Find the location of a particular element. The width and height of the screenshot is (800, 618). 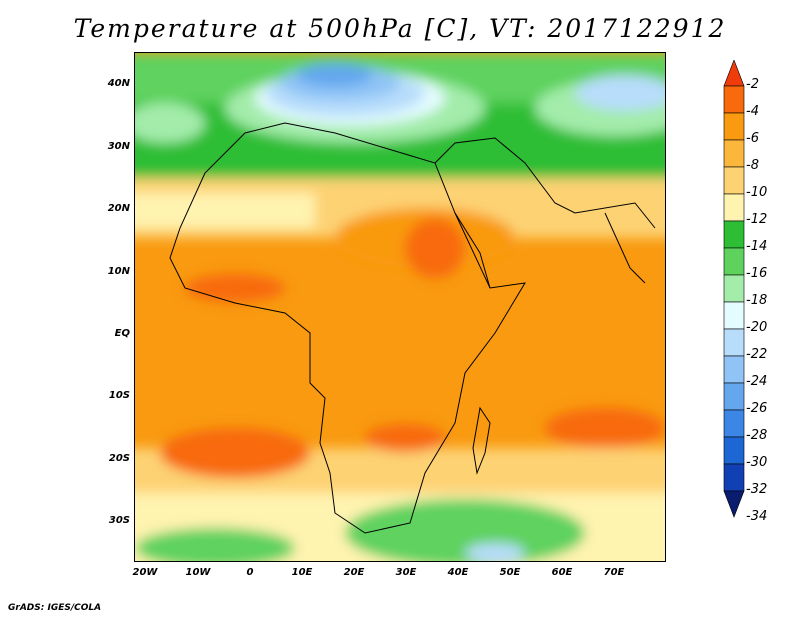

colorbar-label: -16 is located at coordinates (757, 273).